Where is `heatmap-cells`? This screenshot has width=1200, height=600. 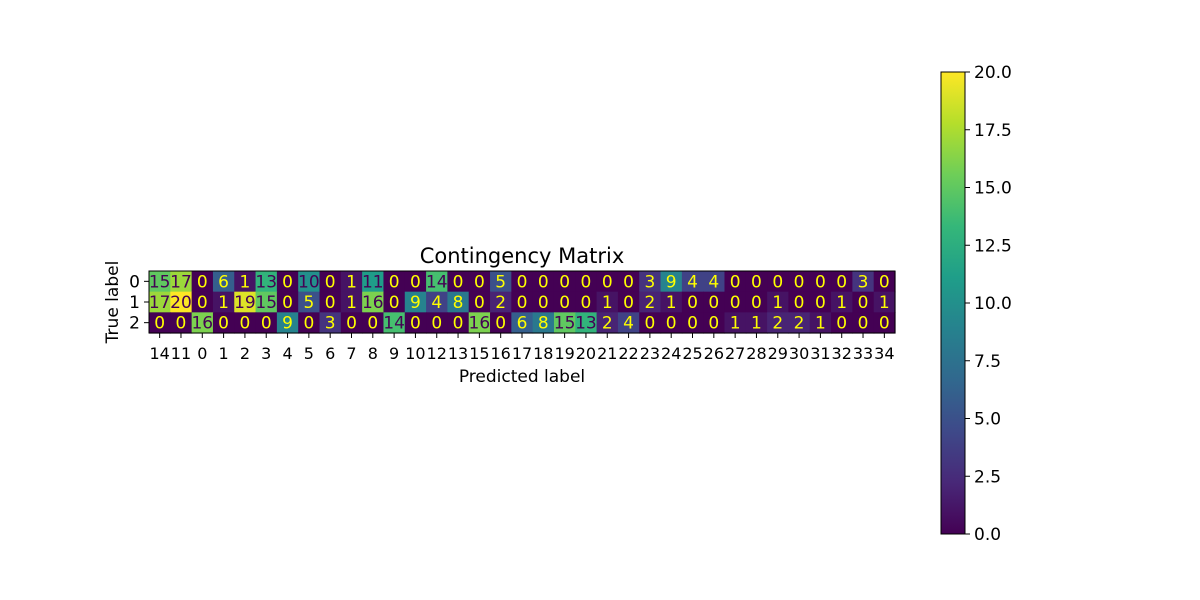 heatmap-cells is located at coordinates (522, 302).